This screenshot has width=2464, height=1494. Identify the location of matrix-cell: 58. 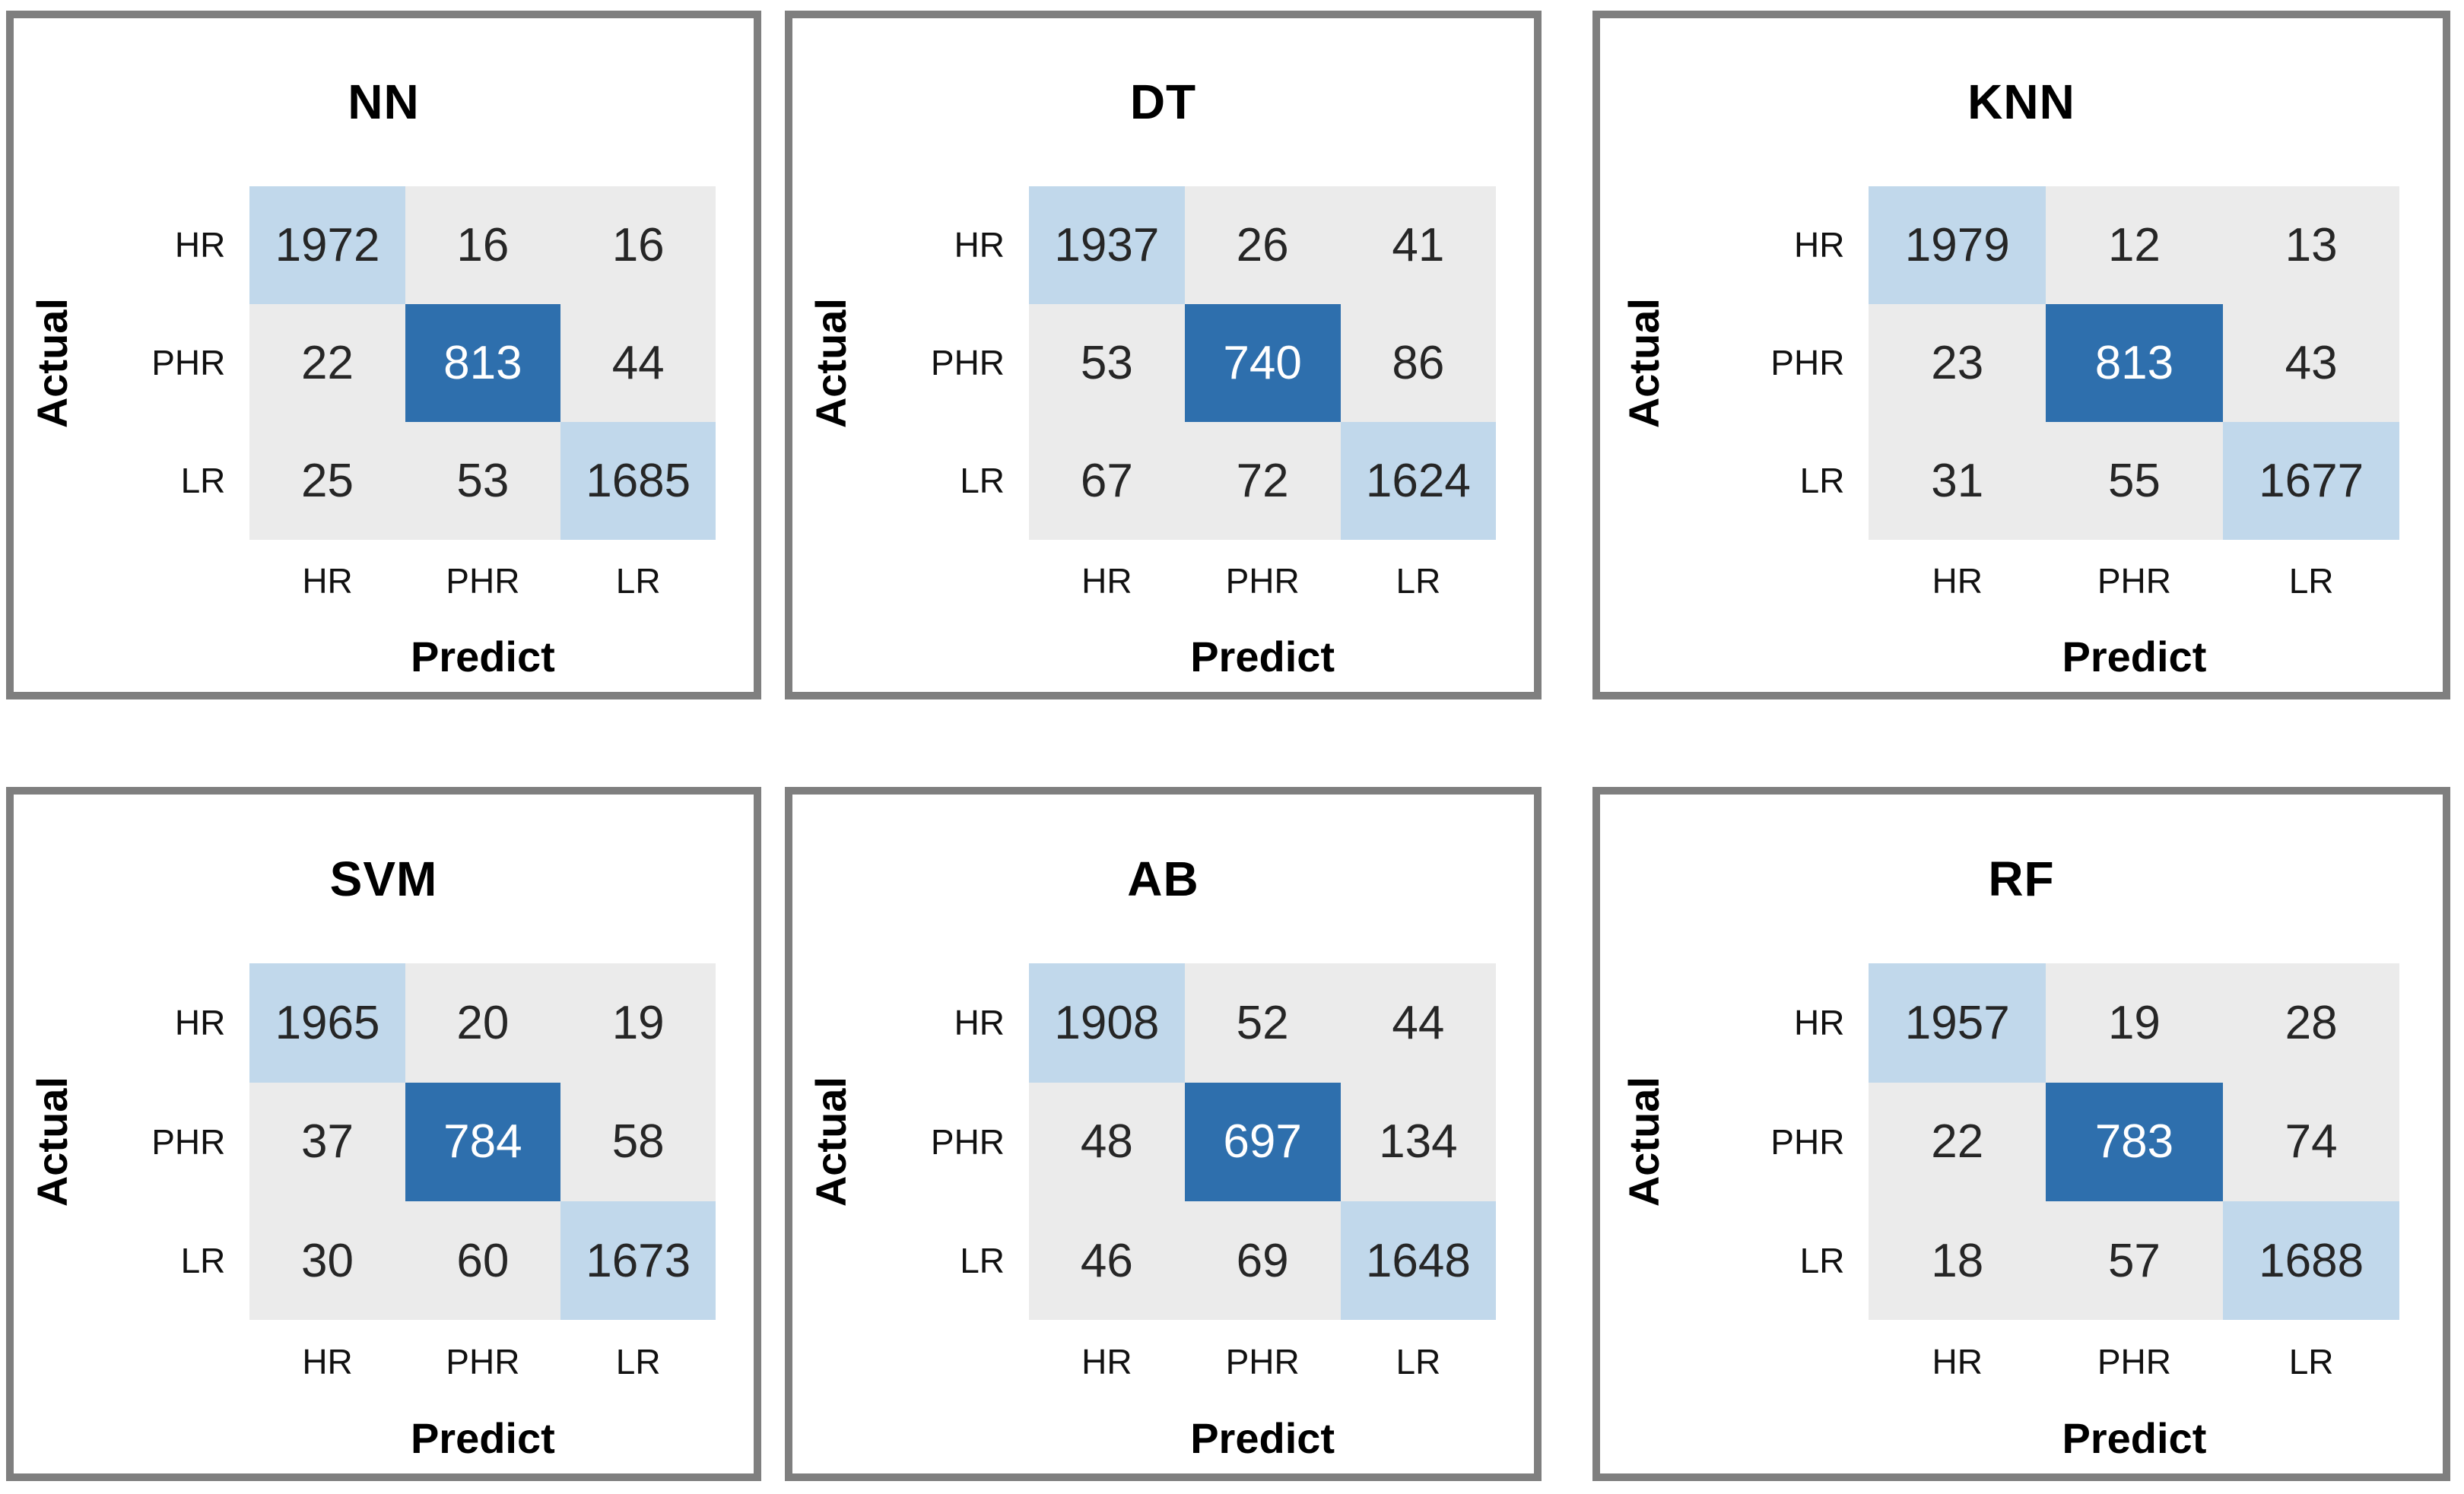
(638, 1141).